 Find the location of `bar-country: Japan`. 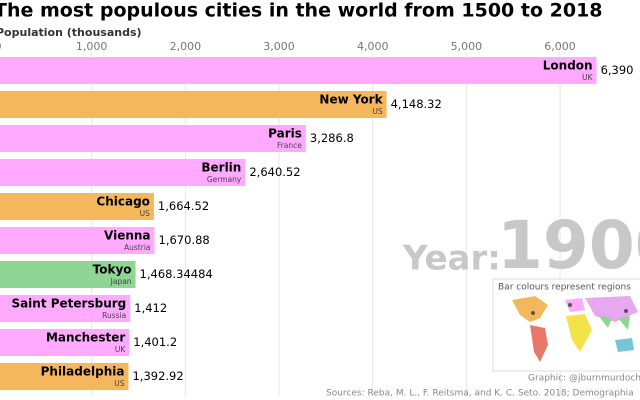

bar-country: Japan is located at coordinates (121, 281).